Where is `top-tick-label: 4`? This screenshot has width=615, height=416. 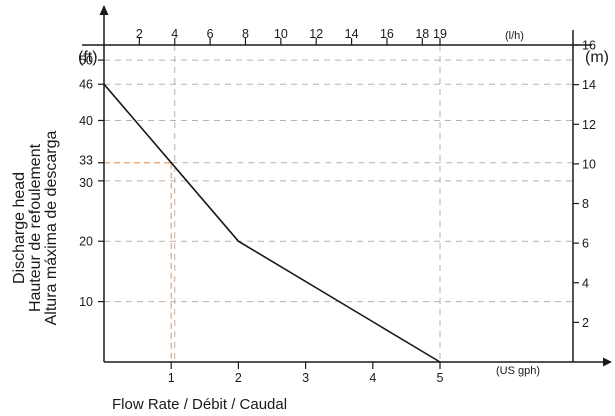
top-tick-label: 4 is located at coordinates (174, 34).